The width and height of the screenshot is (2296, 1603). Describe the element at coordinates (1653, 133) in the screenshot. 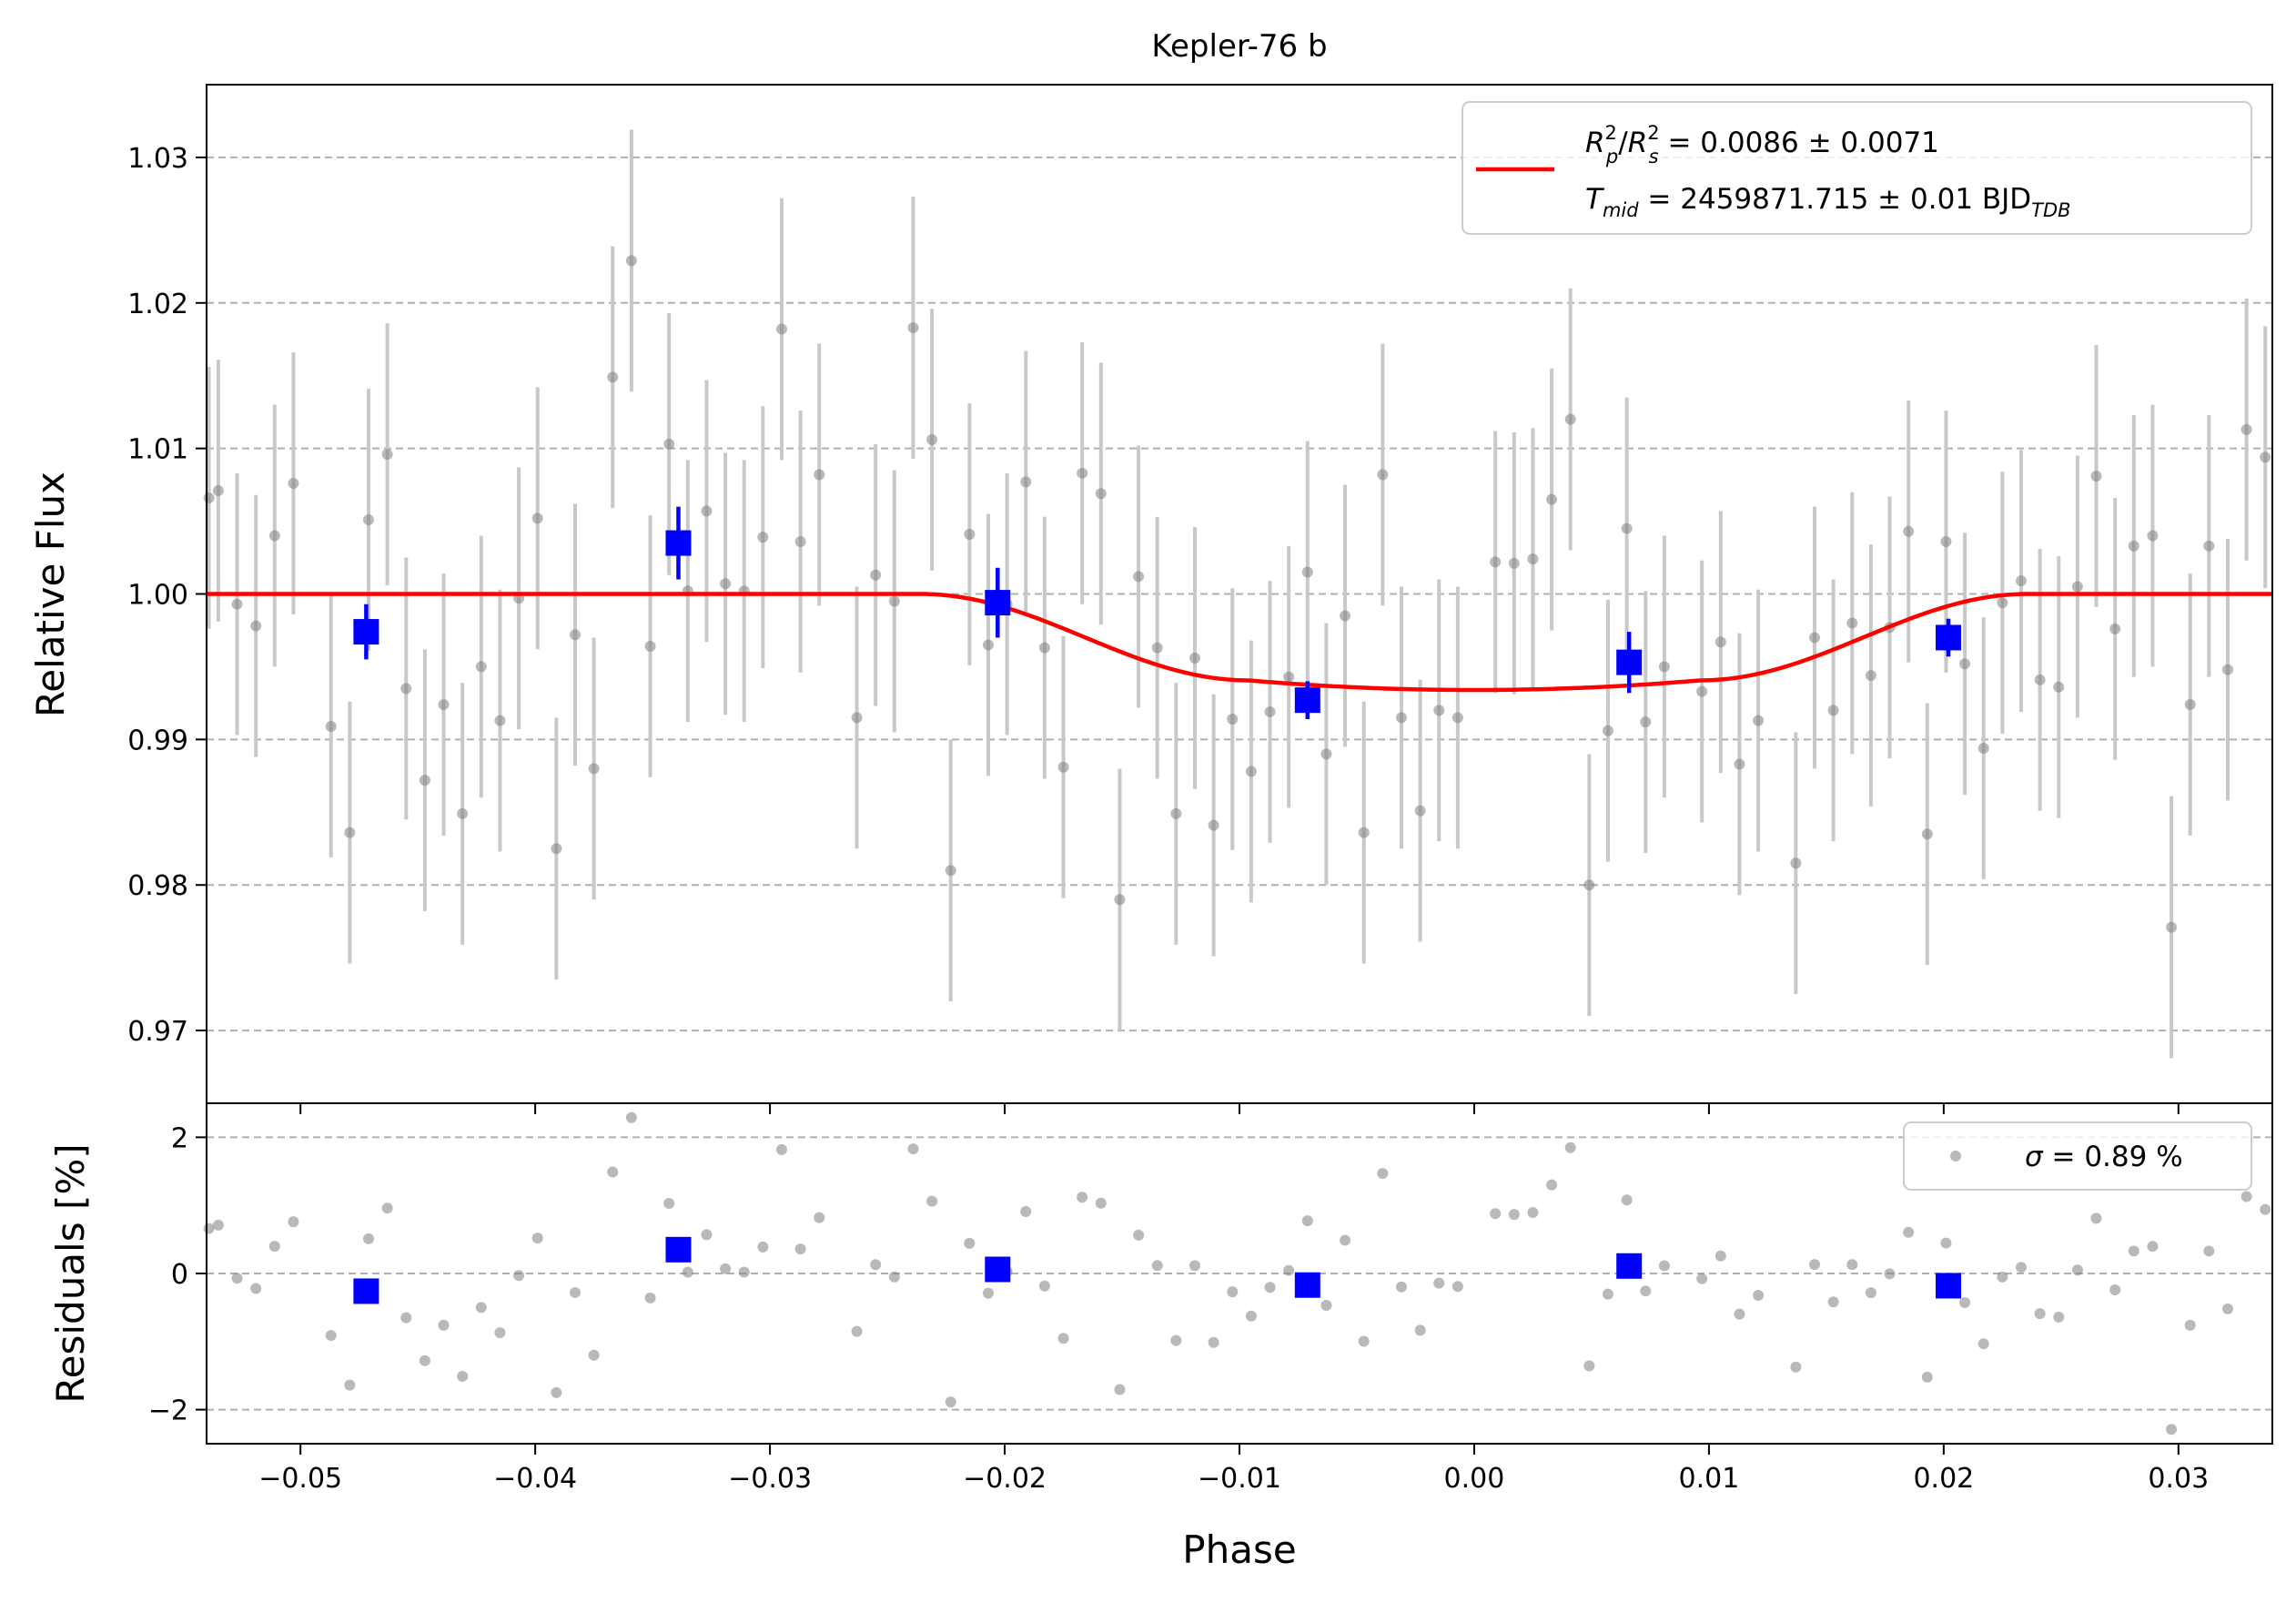

I see `rs-sup: 2` at that location.